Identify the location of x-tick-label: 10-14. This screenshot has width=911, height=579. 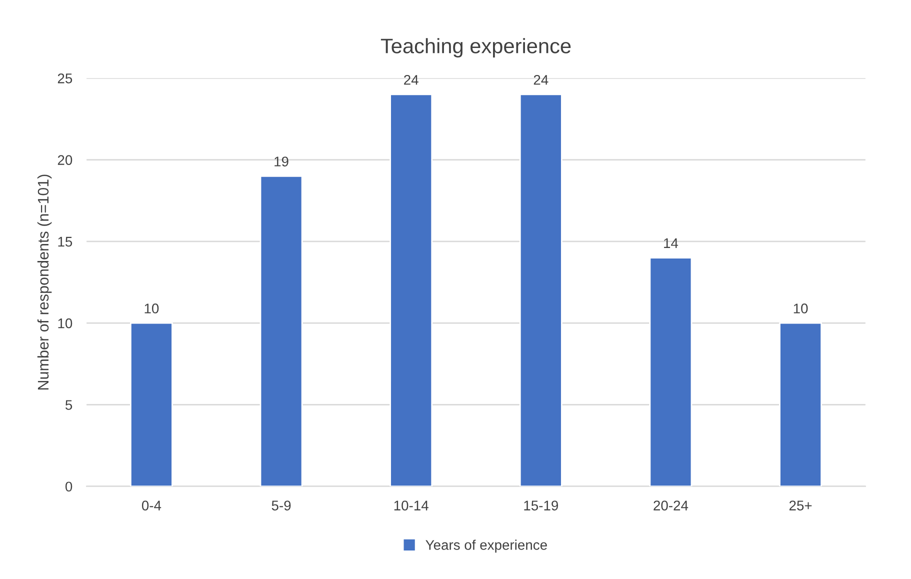
(411, 505).